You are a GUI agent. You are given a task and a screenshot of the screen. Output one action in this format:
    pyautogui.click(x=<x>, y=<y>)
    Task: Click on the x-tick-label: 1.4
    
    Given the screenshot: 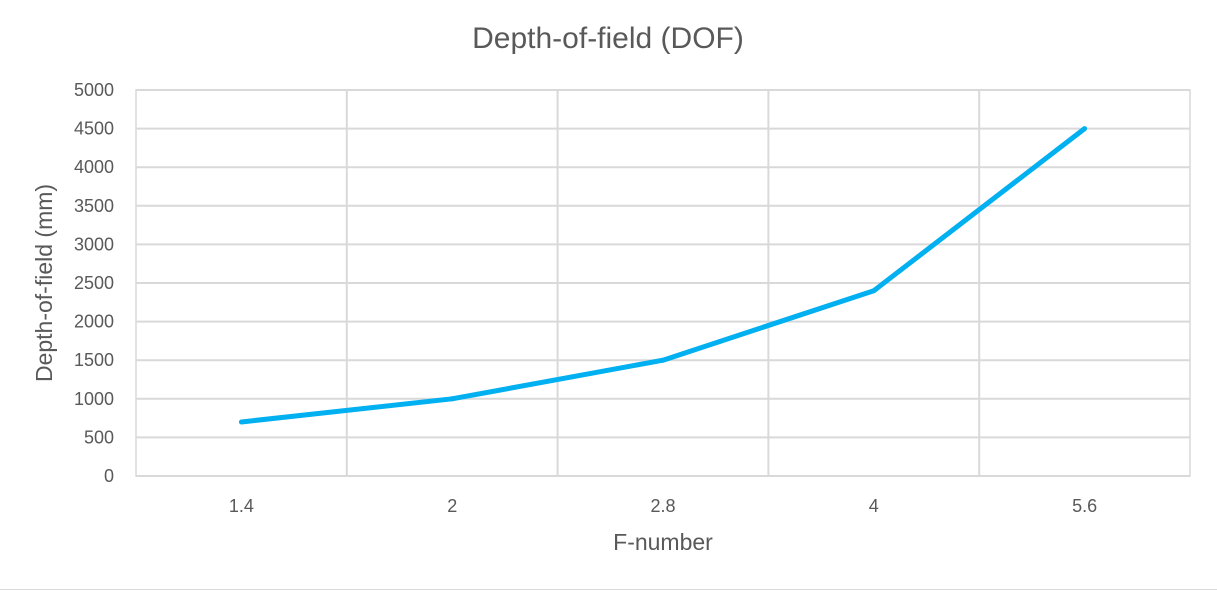 What is the action you would take?
    pyautogui.click(x=241, y=506)
    